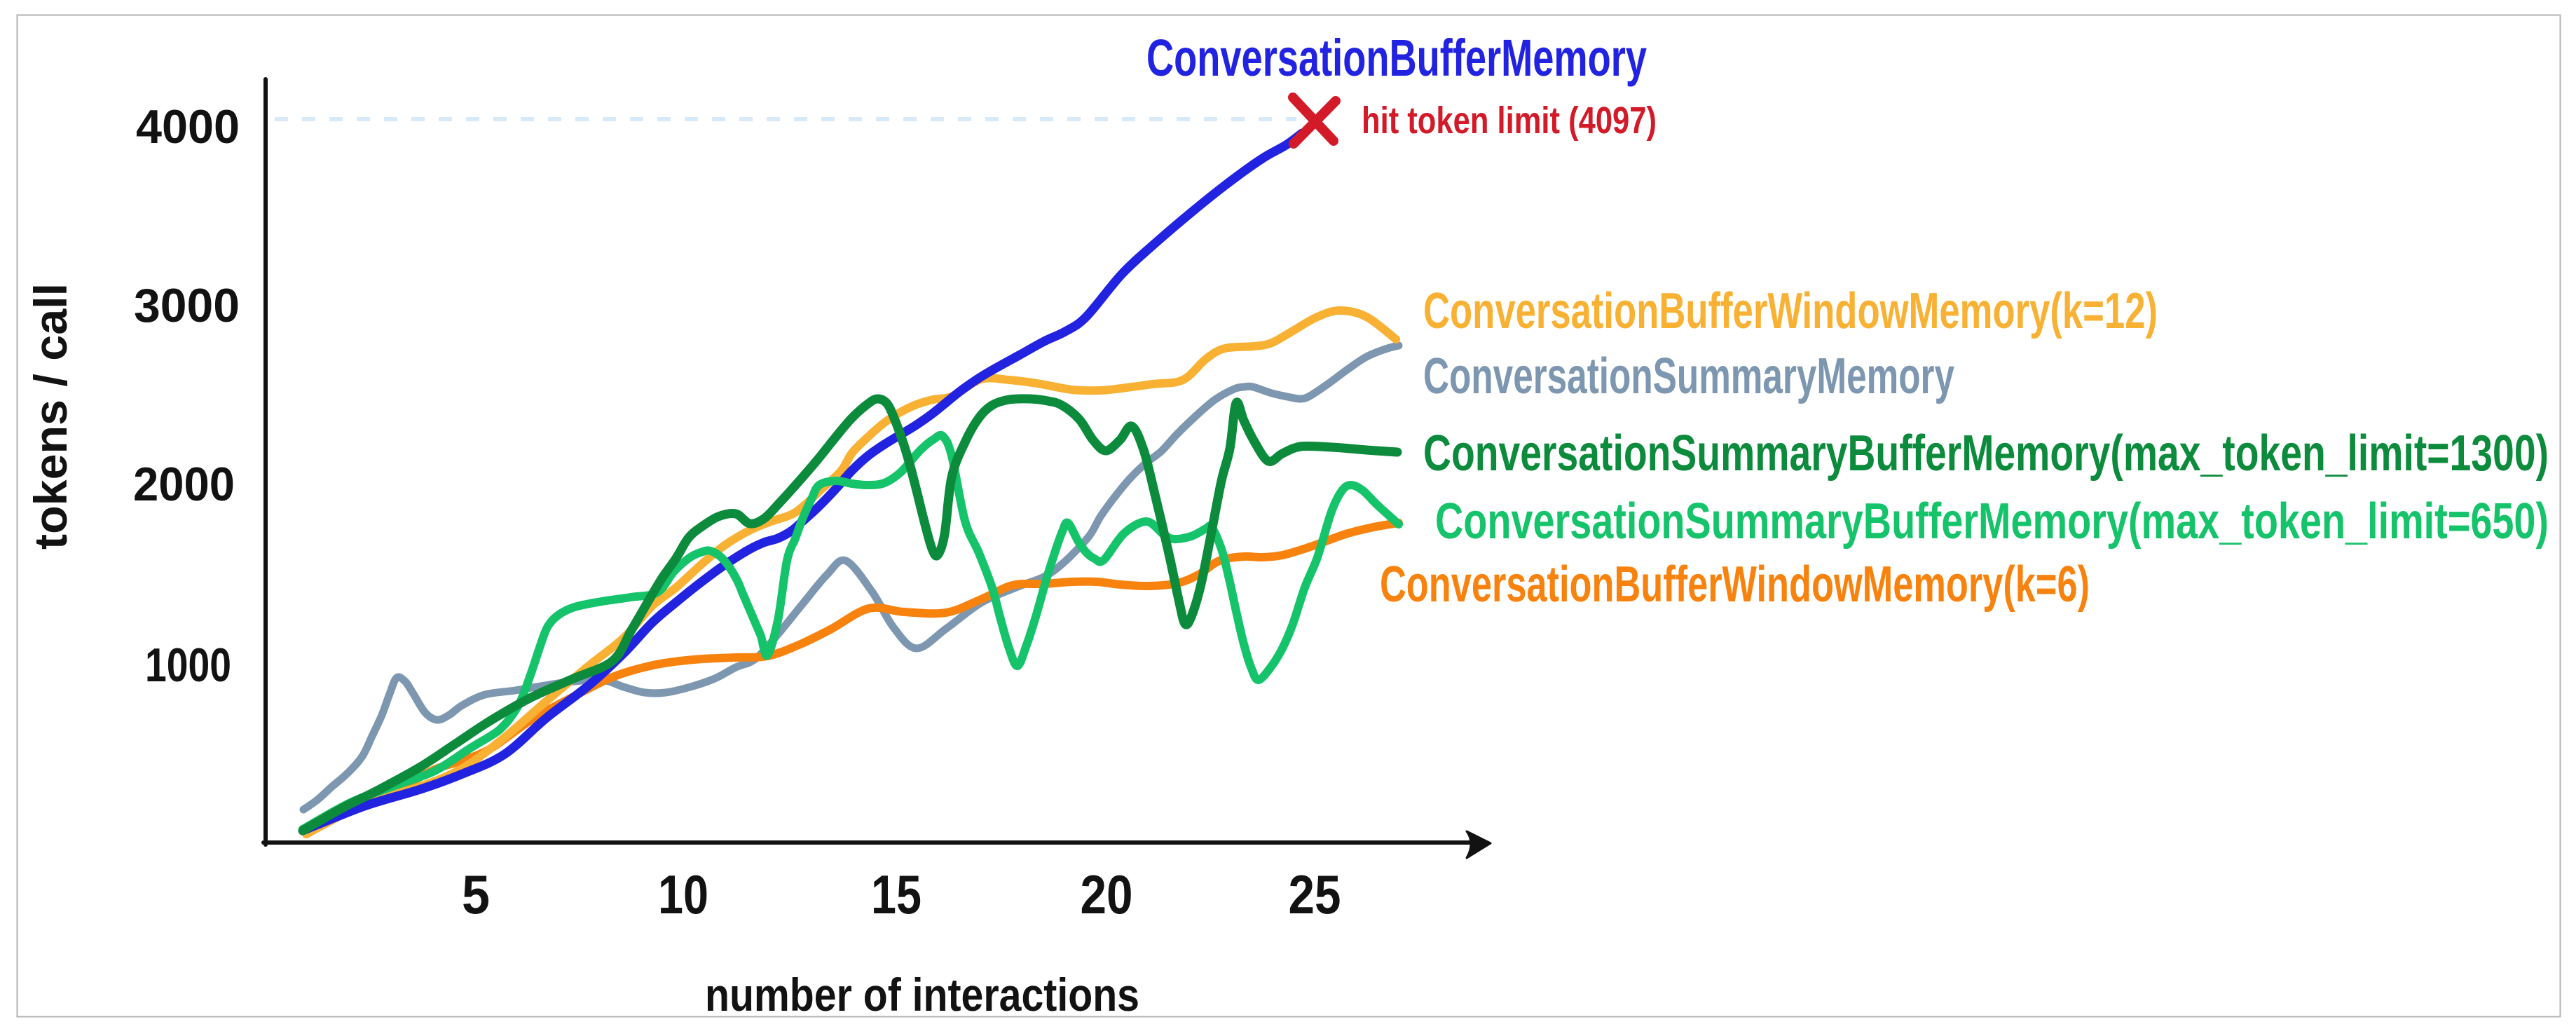 The image size is (2576, 1036). What do you see at coordinates (1315, 894) in the screenshot?
I see `svg-text: 25` at bounding box center [1315, 894].